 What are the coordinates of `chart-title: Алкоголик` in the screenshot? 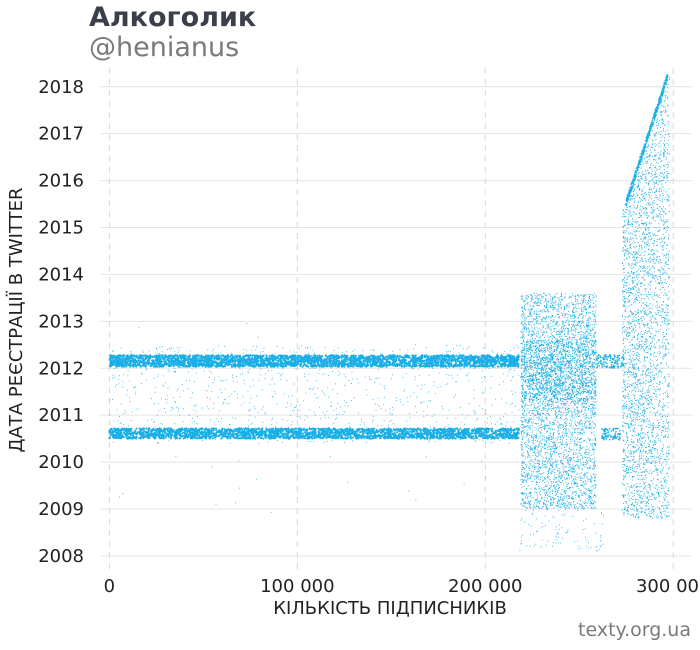 It's located at (173, 17).